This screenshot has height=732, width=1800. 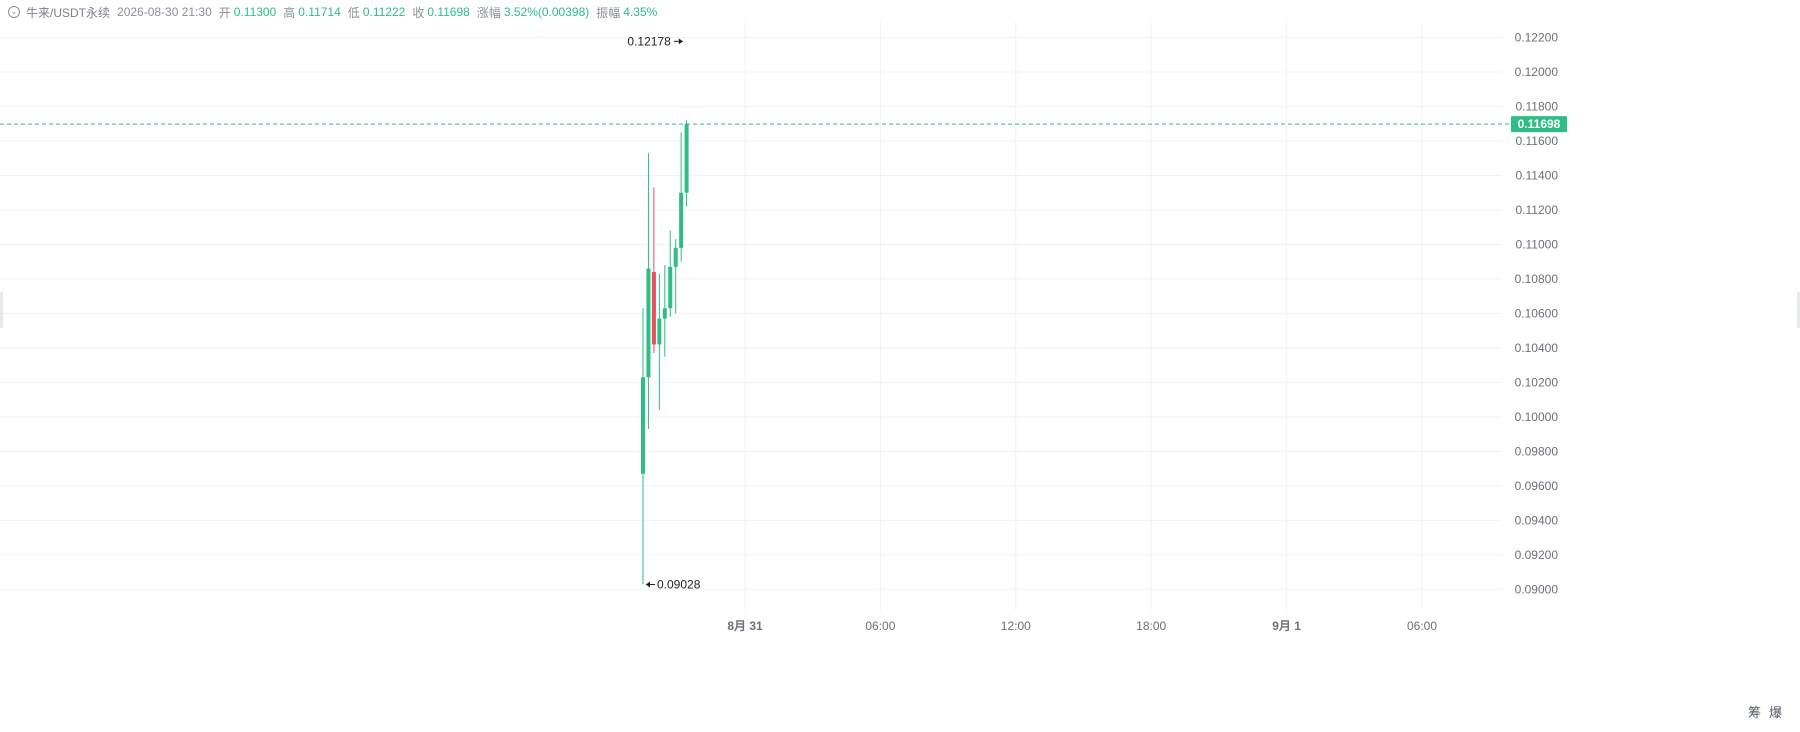 What do you see at coordinates (1537, 555) in the screenshot?
I see `price-tick-label: 0.09200` at bounding box center [1537, 555].